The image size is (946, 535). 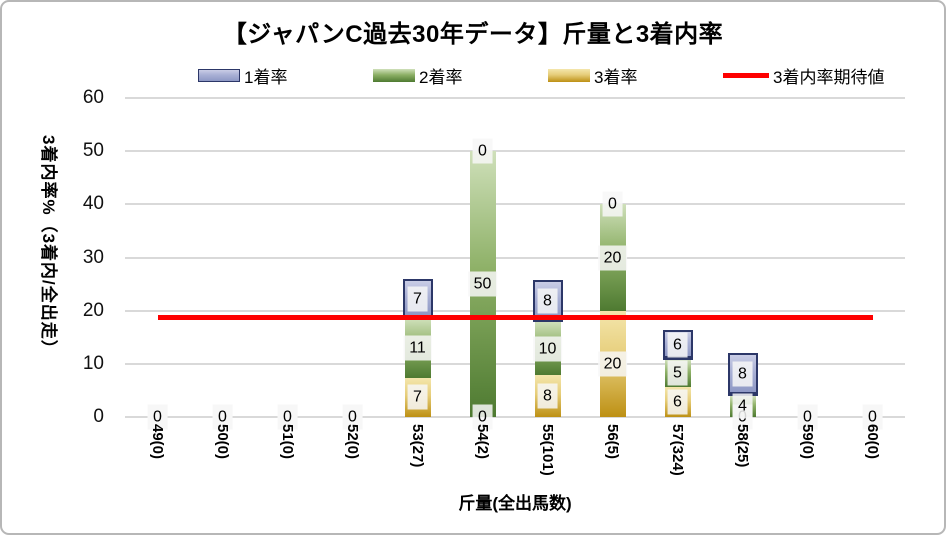 I want to click on x-tick-label: 49(0), so click(x=157, y=441).